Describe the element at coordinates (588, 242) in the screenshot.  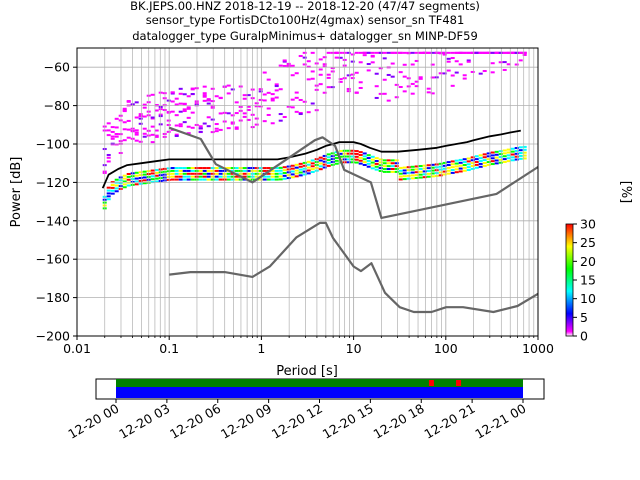
I see `colorbar-tick-label: 25` at that location.